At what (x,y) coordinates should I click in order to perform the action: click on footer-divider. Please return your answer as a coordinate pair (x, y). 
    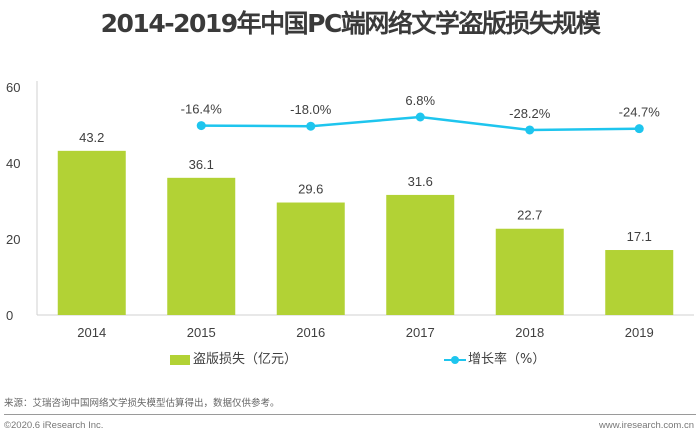
    Looking at the image, I should click on (350, 414).